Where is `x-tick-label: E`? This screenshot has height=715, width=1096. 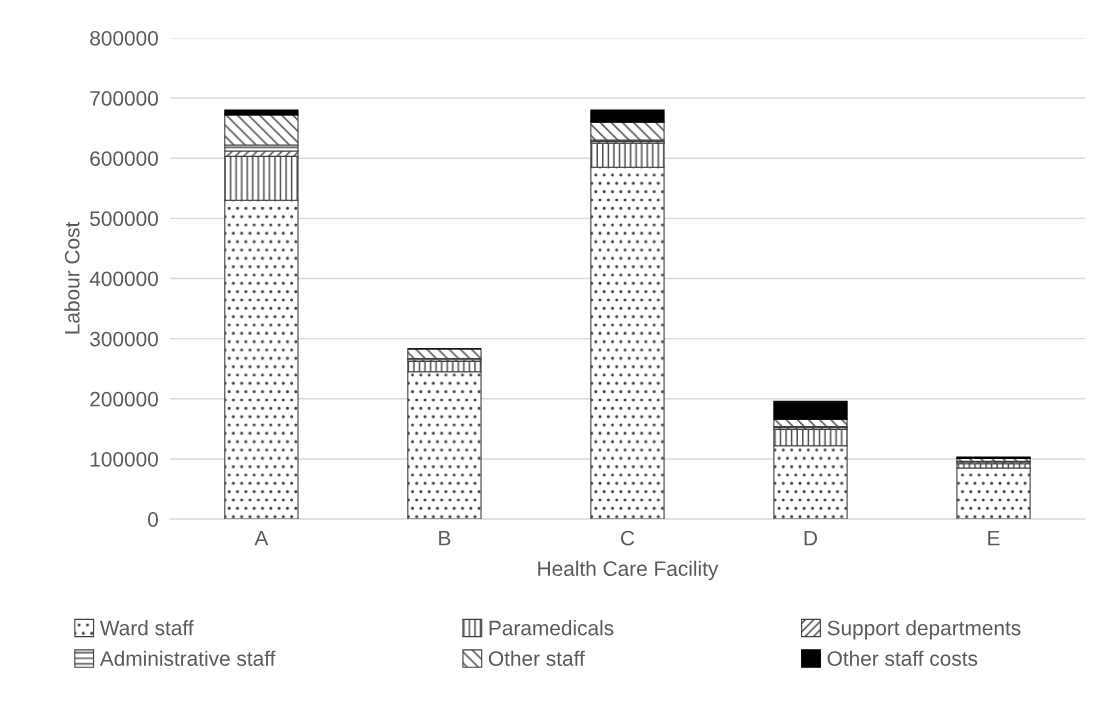 x-tick-label: E is located at coordinates (994, 538).